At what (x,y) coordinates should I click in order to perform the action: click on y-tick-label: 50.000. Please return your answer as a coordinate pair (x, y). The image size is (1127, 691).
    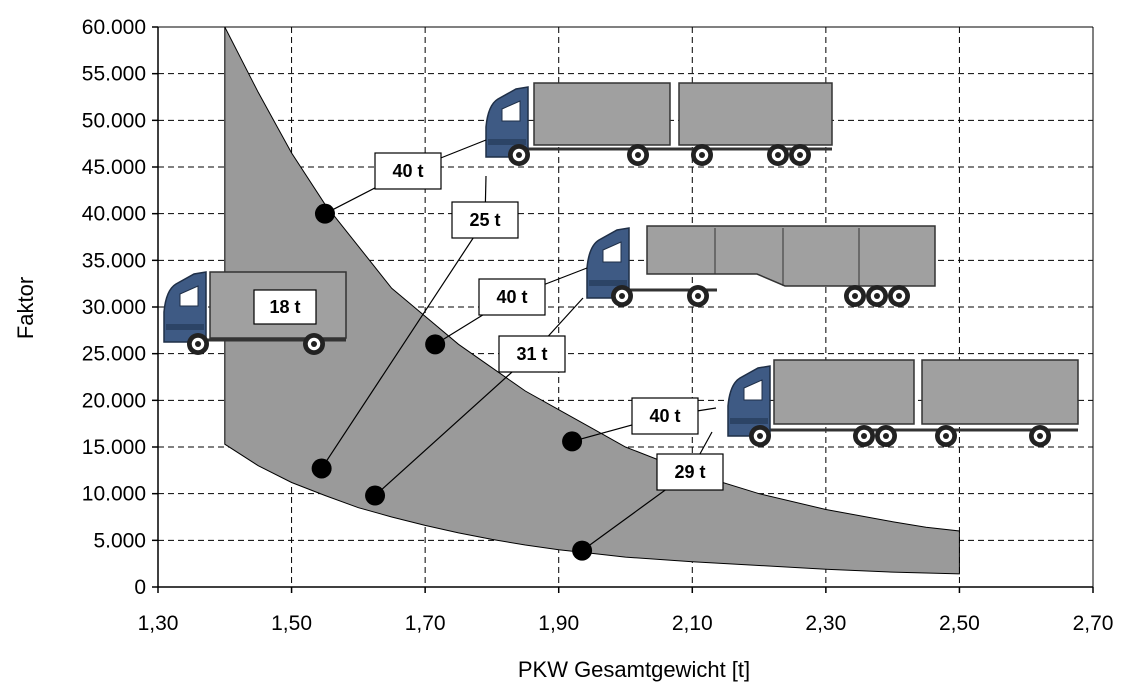
    Looking at the image, I should click on (114, 120).